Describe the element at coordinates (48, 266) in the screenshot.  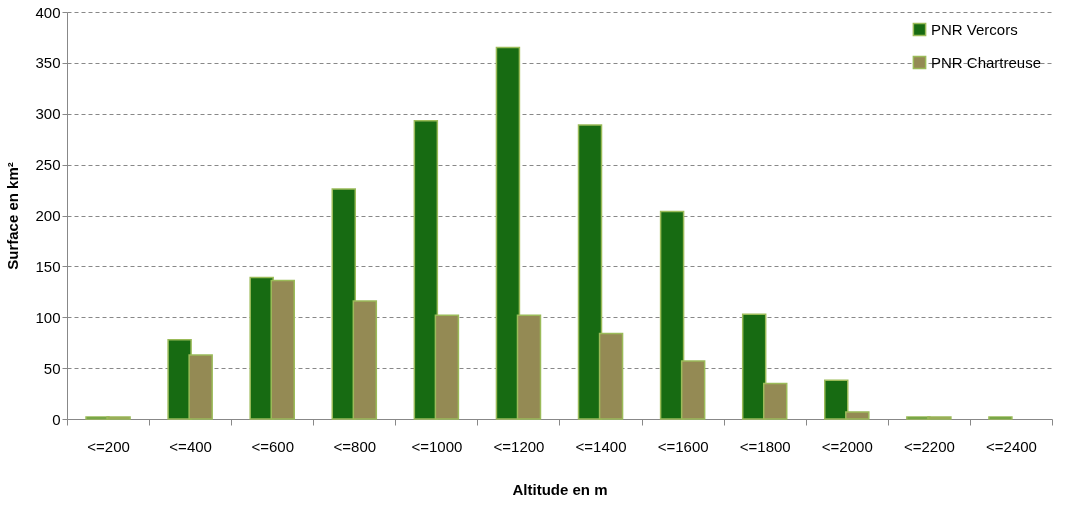
I see `y-tick-label: 150` at that location.